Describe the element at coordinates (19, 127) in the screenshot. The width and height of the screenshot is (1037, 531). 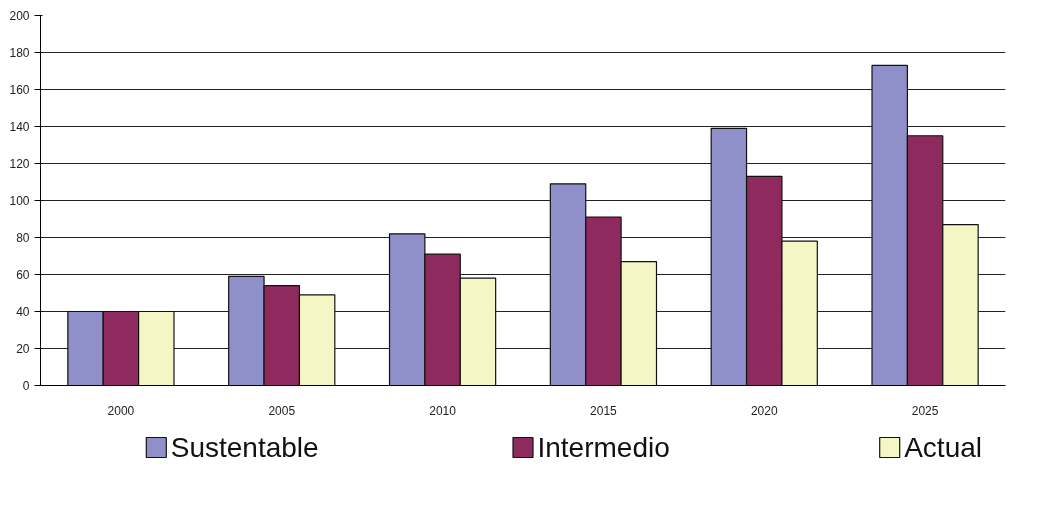
I see `y-tick-label: 140` at that location.